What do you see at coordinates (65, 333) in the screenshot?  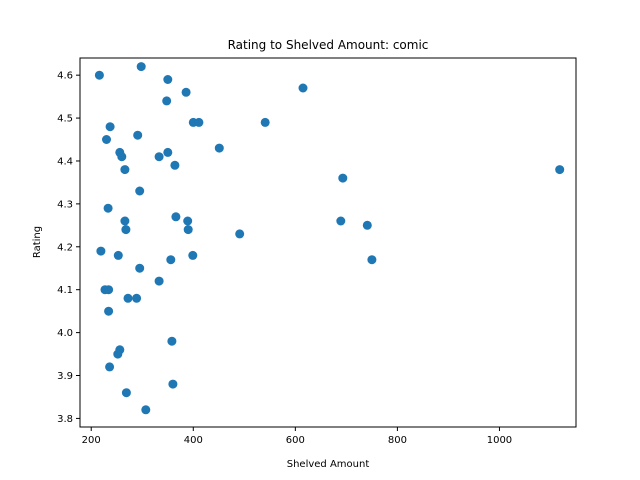 I see `y-tick-label: 4.0` at bounding box center [65, 333].